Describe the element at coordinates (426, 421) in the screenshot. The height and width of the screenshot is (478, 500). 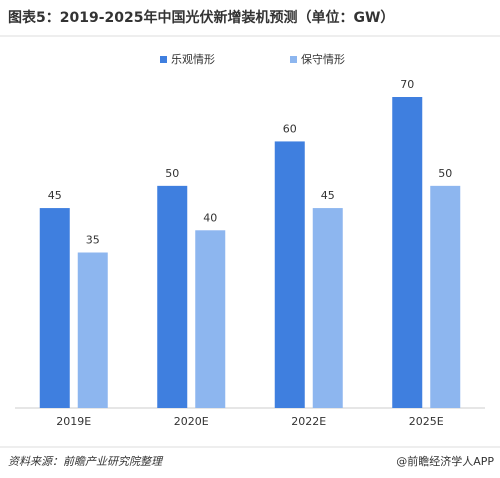
I see `x-tick-label: 2025E` at that location.